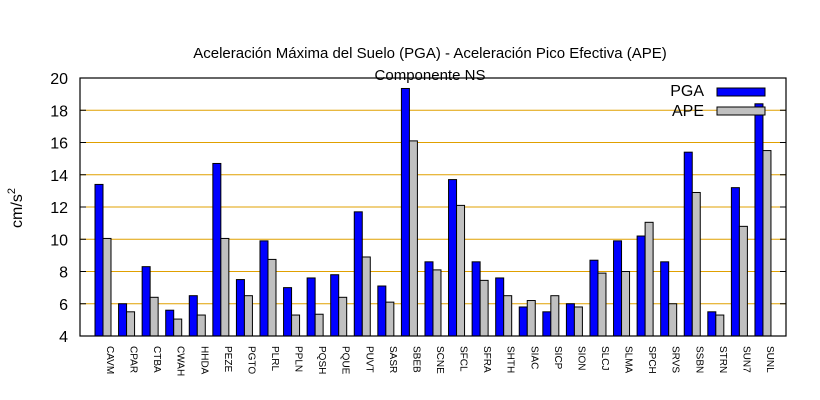  Describe the element at coordinates (217, 249) in the screenshot. I see `bar-pga-peze` at that location.